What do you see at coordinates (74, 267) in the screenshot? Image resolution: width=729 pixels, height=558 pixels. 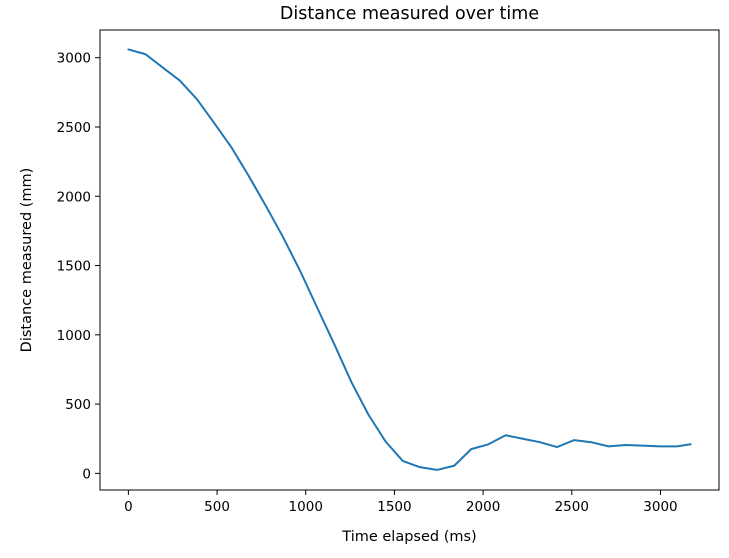 I see `y-tick-label: 1500` at bounding box center [74, 267].